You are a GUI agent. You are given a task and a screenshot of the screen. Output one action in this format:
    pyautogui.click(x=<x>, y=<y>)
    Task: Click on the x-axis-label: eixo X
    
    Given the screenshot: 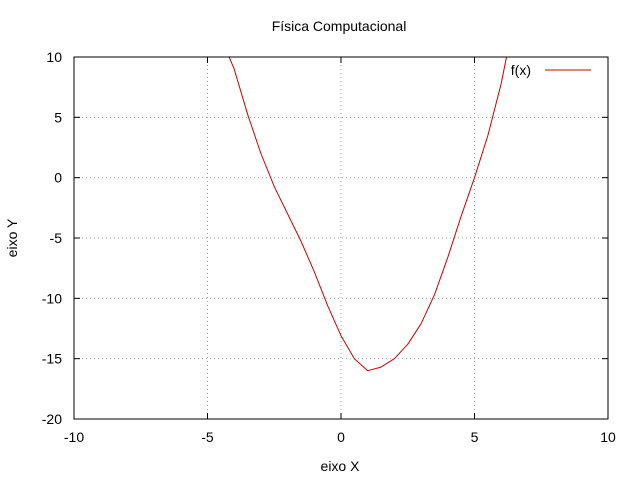 What is the action you would take?
    pyautogui.click(x=341, y=466)
    